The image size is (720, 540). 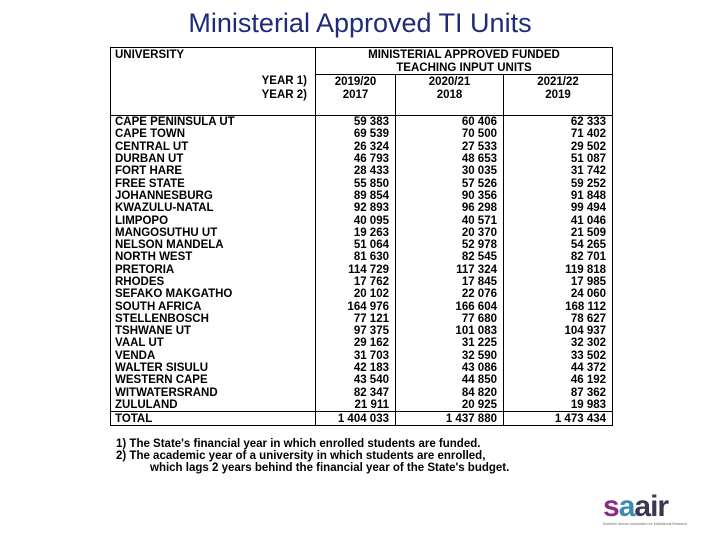 What do you see at coordinates (449, 196) in the screenshot?
I see `ti-units-value: 90 356` at bounding box center [449, 196].